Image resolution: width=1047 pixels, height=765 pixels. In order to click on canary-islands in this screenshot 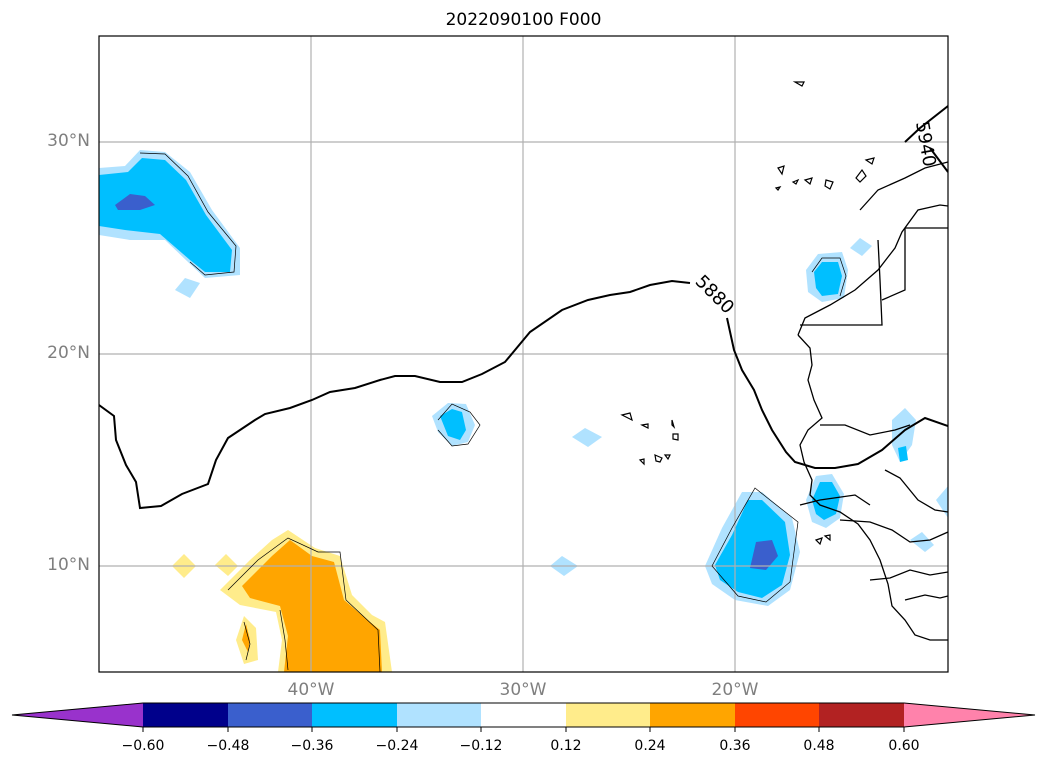, I will do `click(781, 170)`.